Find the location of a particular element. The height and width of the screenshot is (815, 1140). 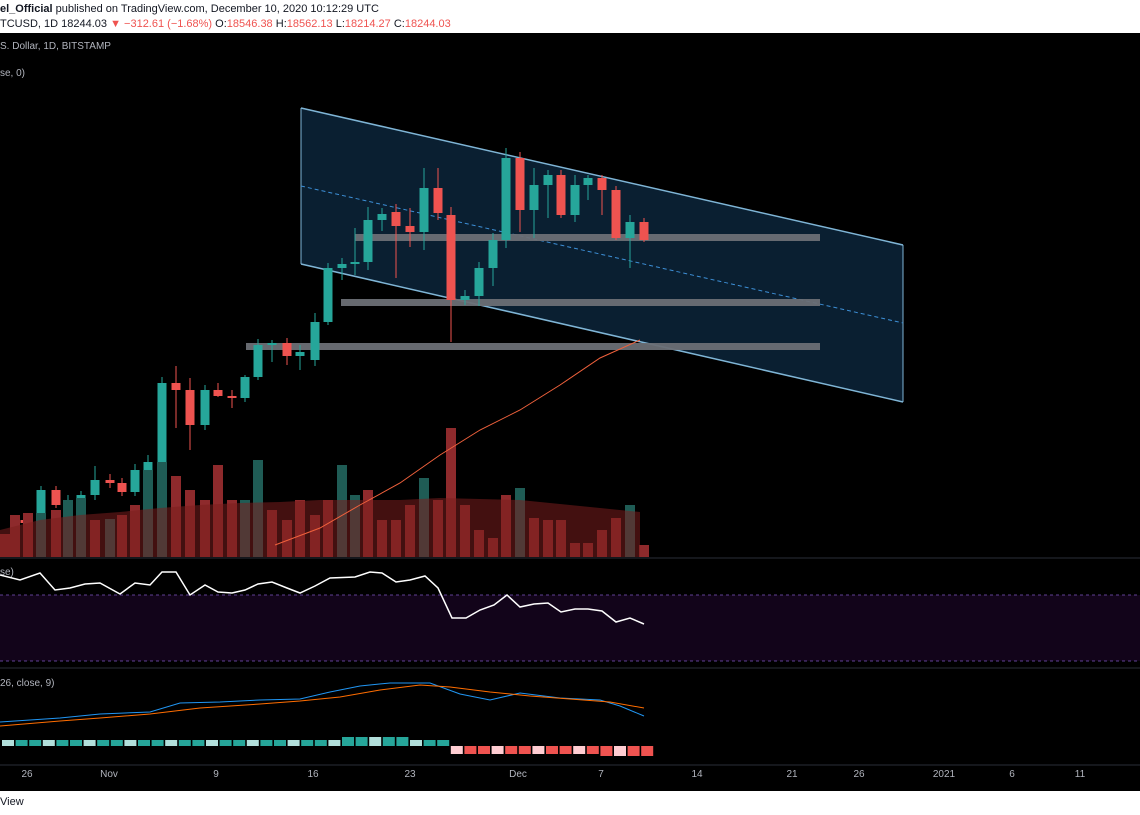

close-value: 18244.03 is located at coordinates (427, 24).